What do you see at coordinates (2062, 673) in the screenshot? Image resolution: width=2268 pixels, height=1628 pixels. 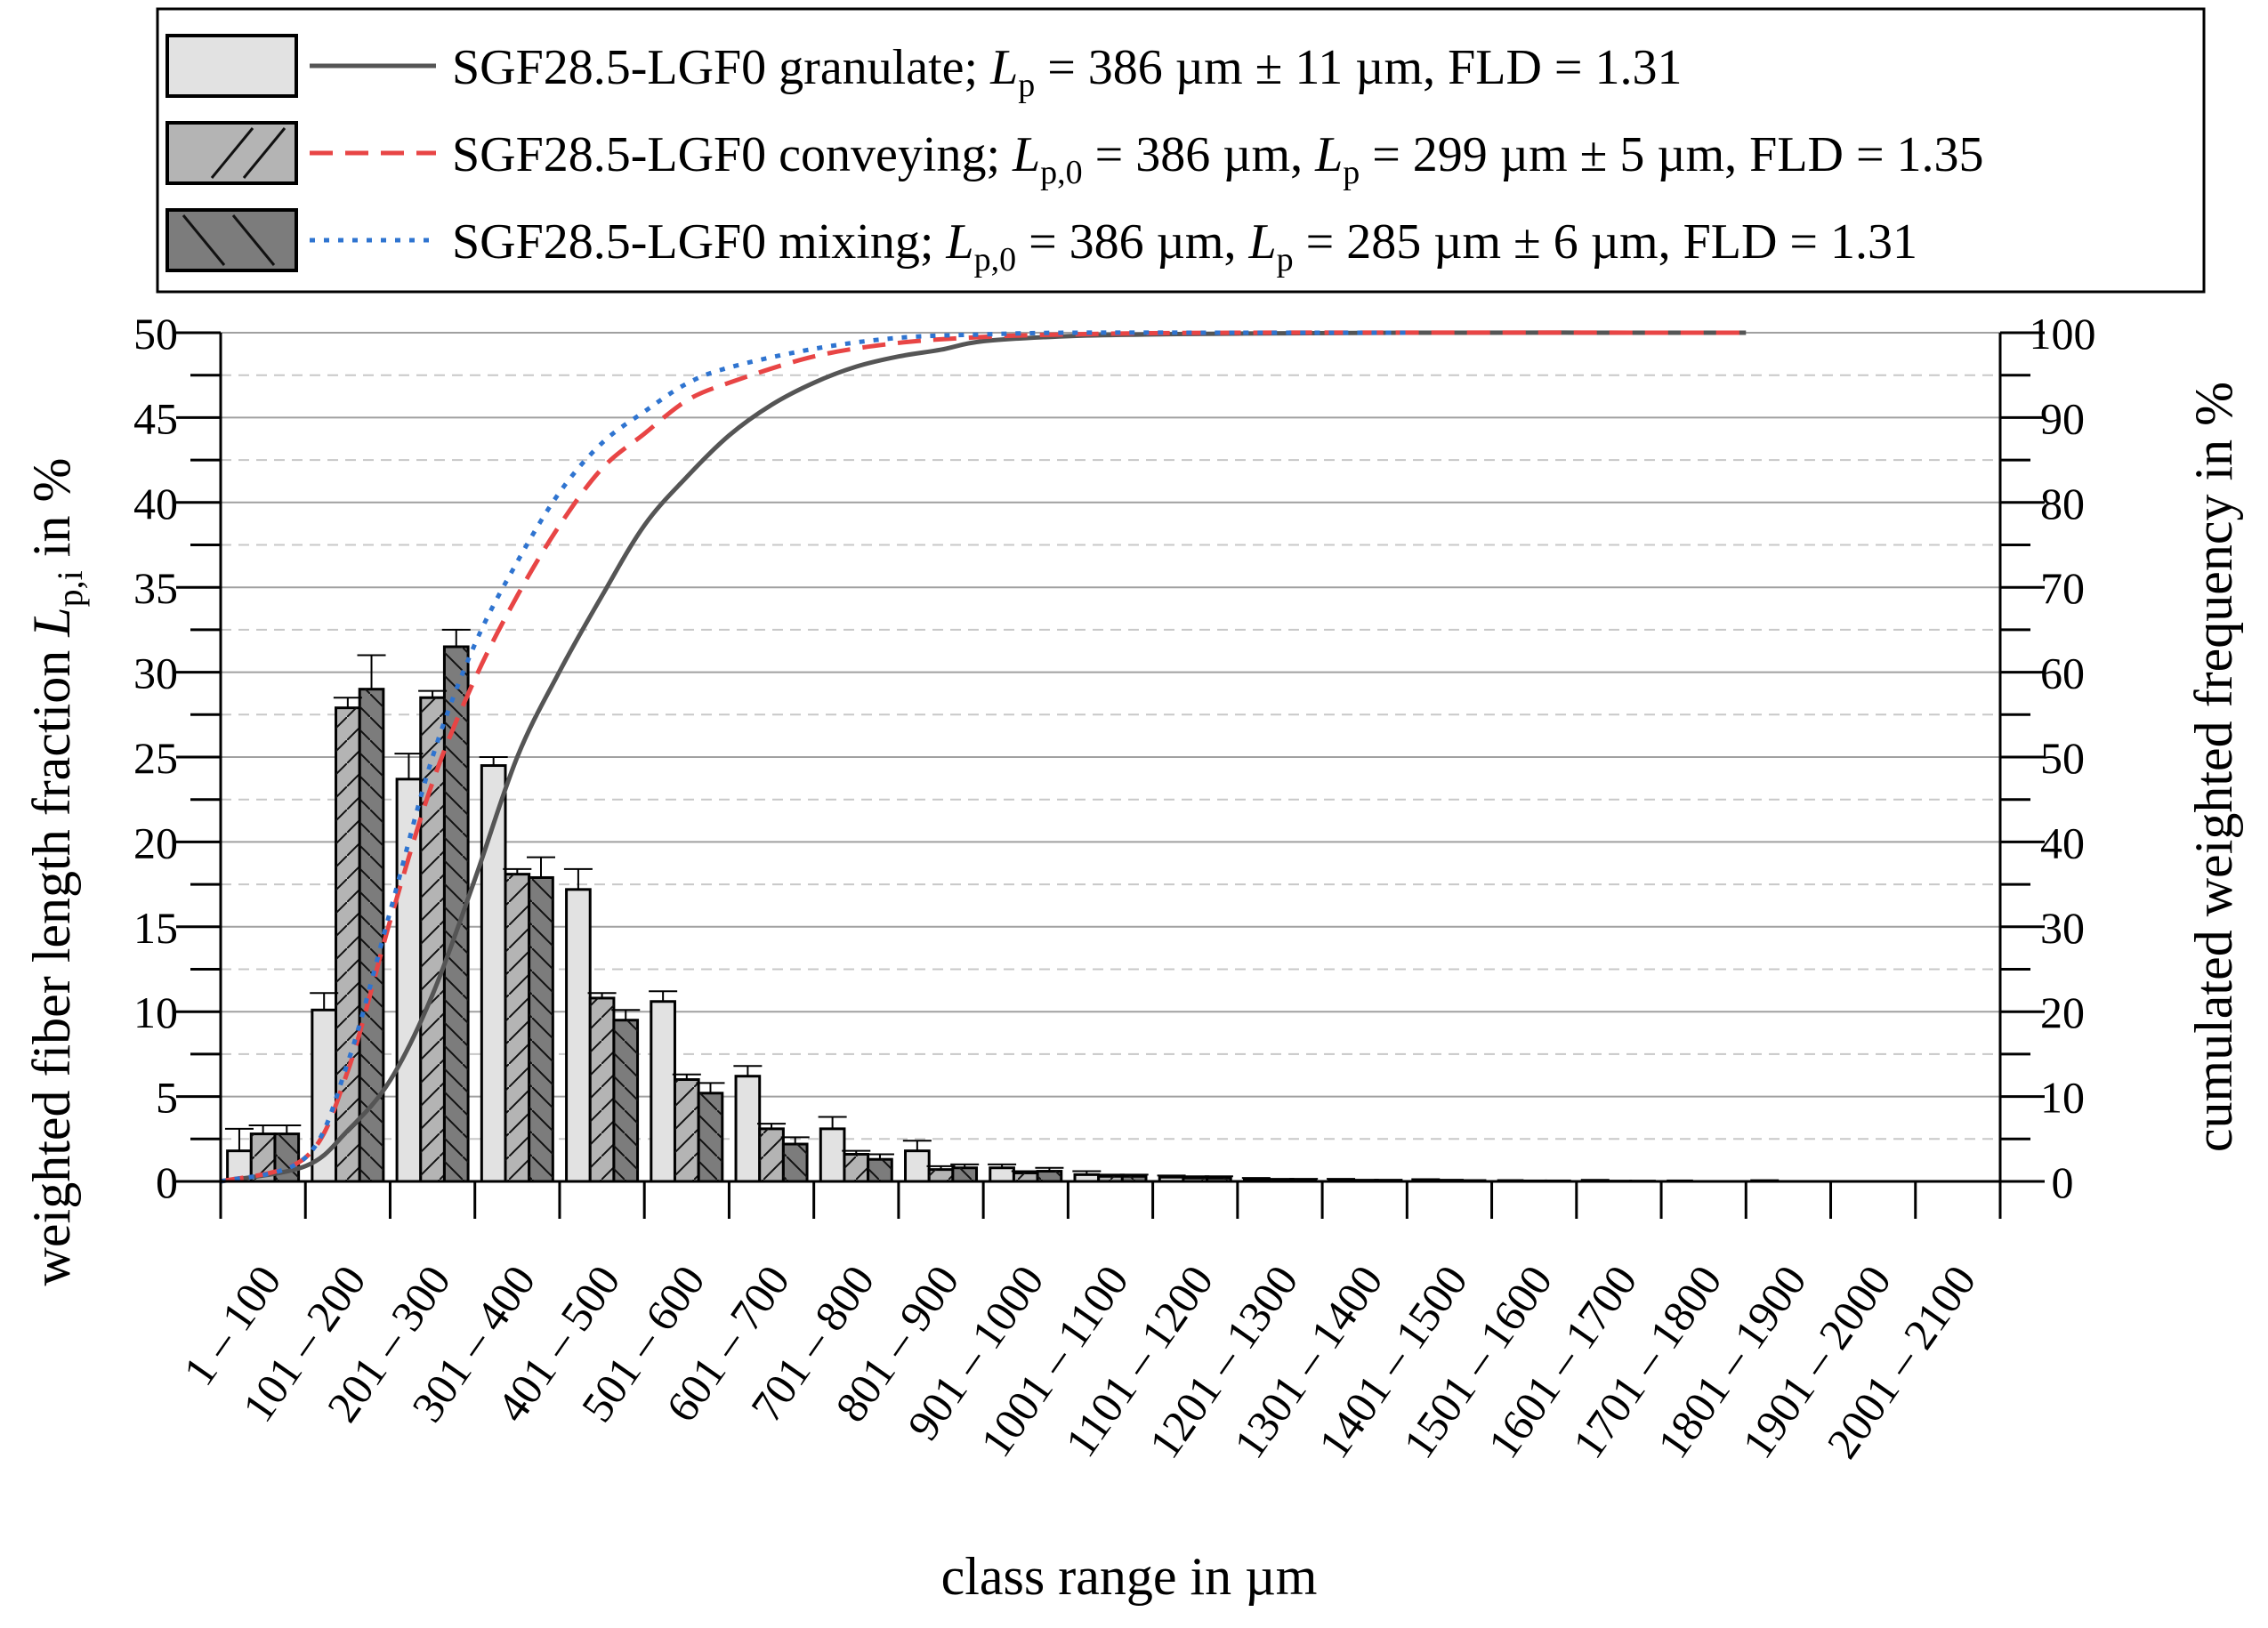 I see `y2-tick-label: 60` at bounding box center [2062, 673].